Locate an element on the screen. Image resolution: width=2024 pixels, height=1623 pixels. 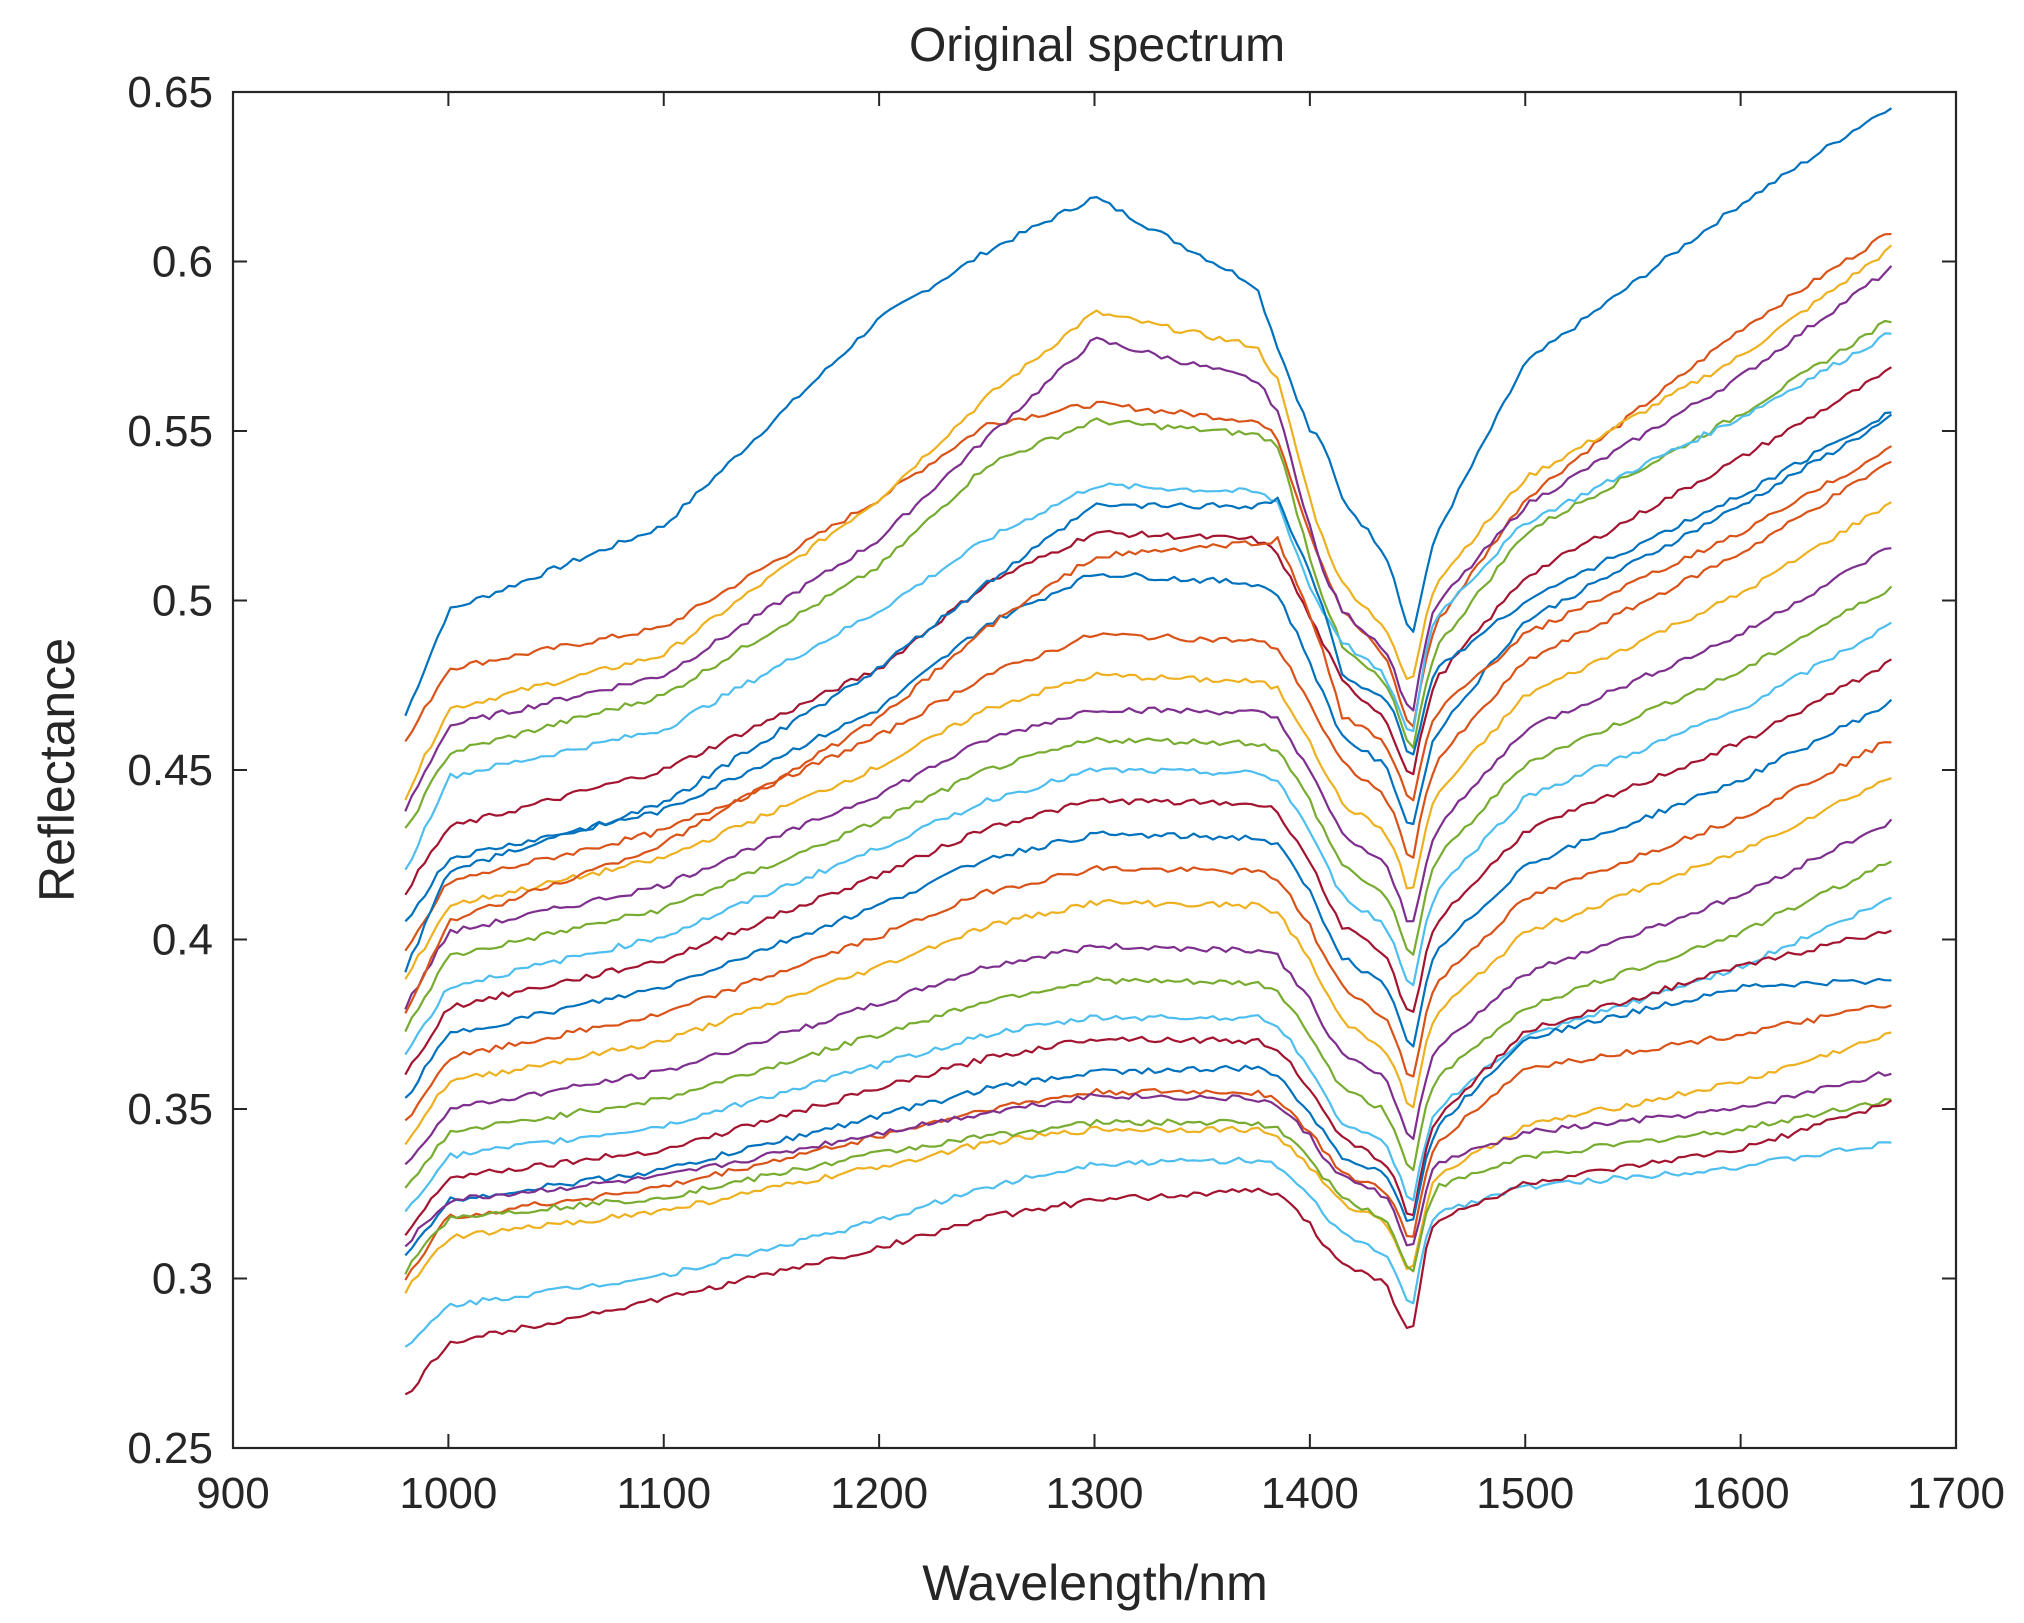
series-line-S25 is located at coordinates (1148, 1159).